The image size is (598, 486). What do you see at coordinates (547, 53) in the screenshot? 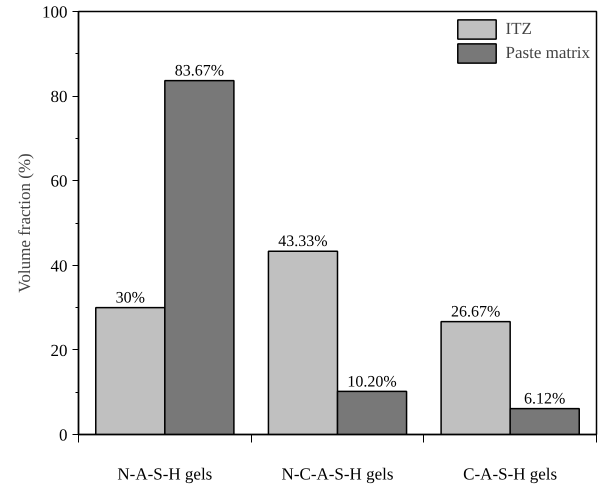
I see `legend-label: Paste matrix` at bounding box center [547, 53].